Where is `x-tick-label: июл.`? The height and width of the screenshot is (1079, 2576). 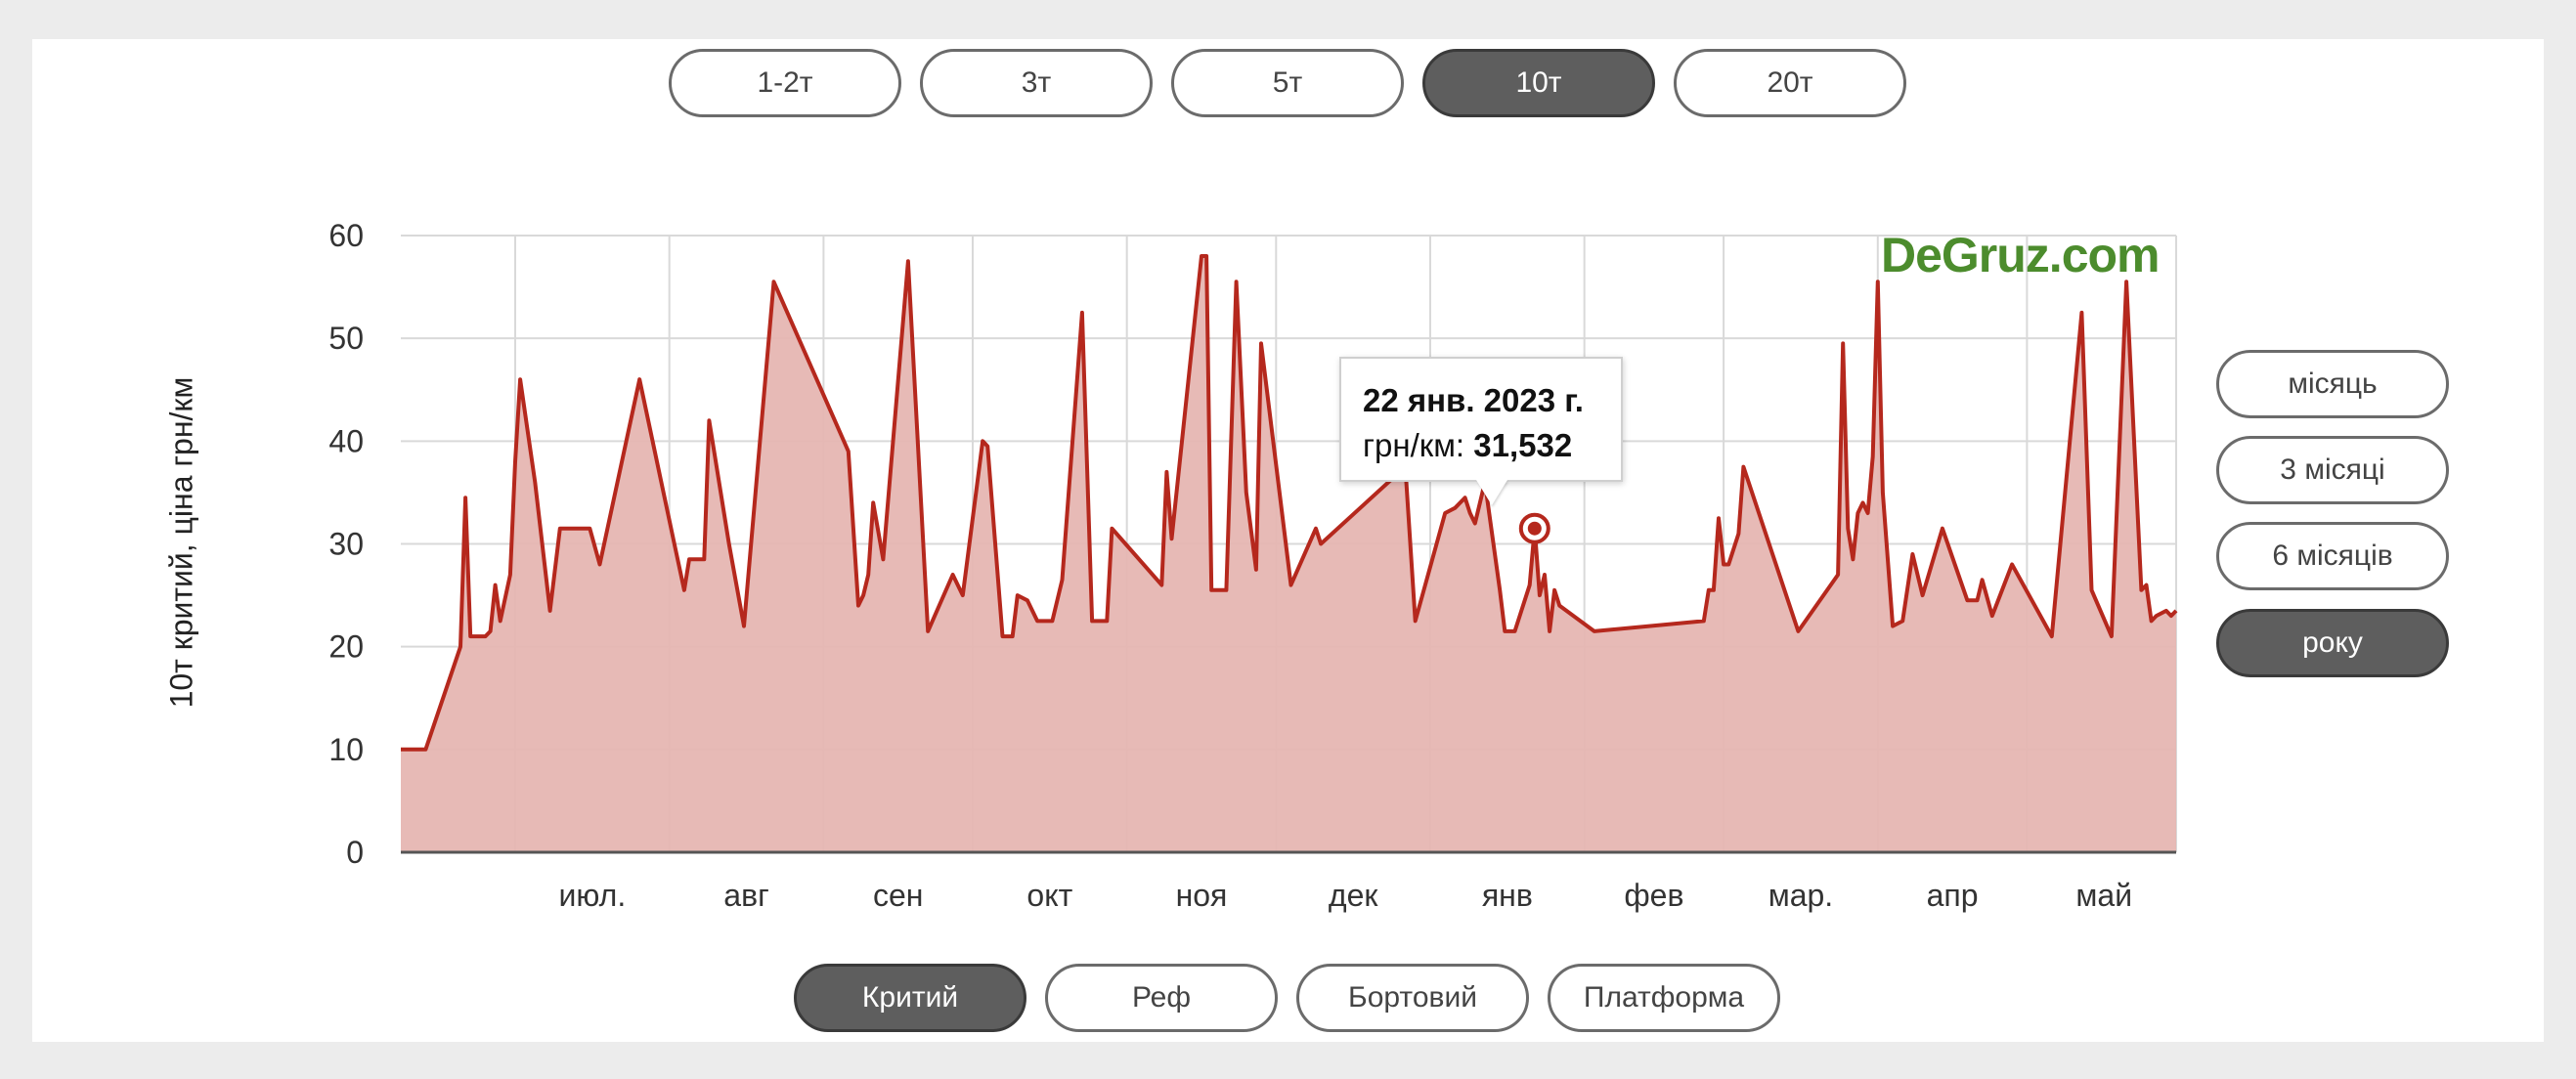 x-tick-label: июл. is located at coordinates (592, 895).